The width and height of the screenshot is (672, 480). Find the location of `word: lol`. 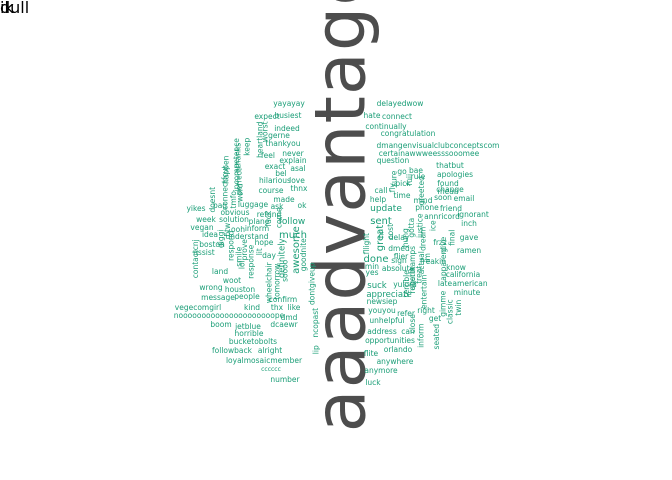

word: lol is located at coordinates (242, 265).